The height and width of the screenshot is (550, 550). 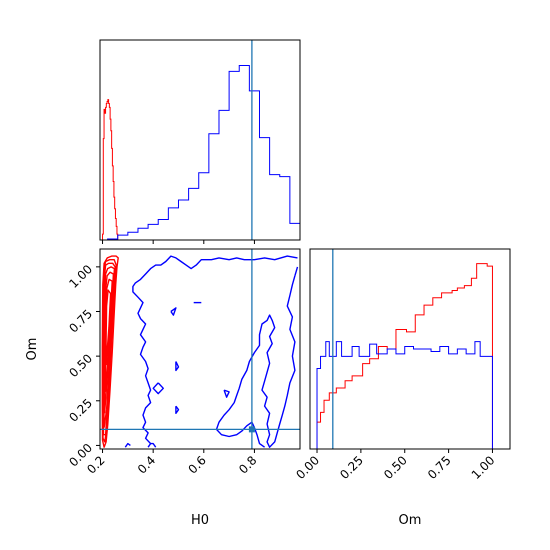 I want to click on contour-truth-marker, so click(x=251, y=429).